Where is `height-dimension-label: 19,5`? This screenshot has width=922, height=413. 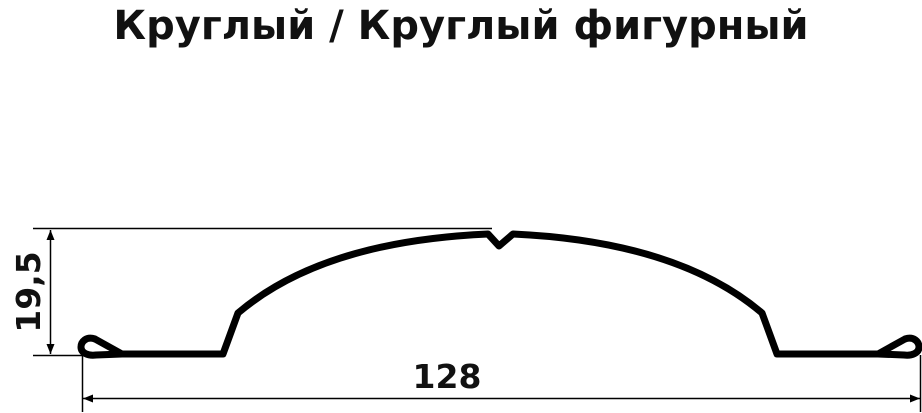 height-dimension-label: 19,5 is located at coordinates (28, 291).